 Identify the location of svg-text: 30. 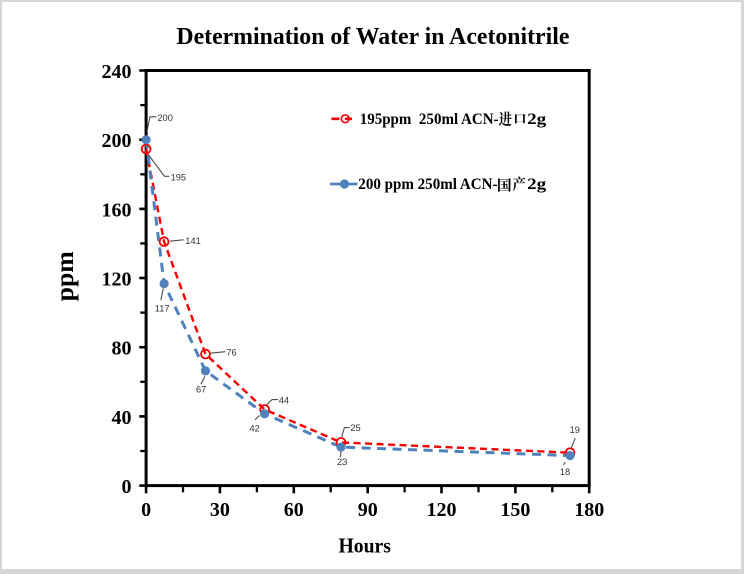
(220, 510).